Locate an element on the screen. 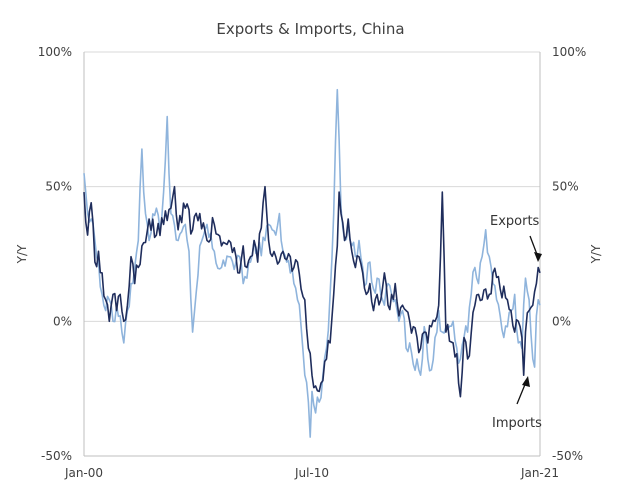 The image size is (621, 502). y-tick-label-right: 0% is located at coordinates (561, 321).